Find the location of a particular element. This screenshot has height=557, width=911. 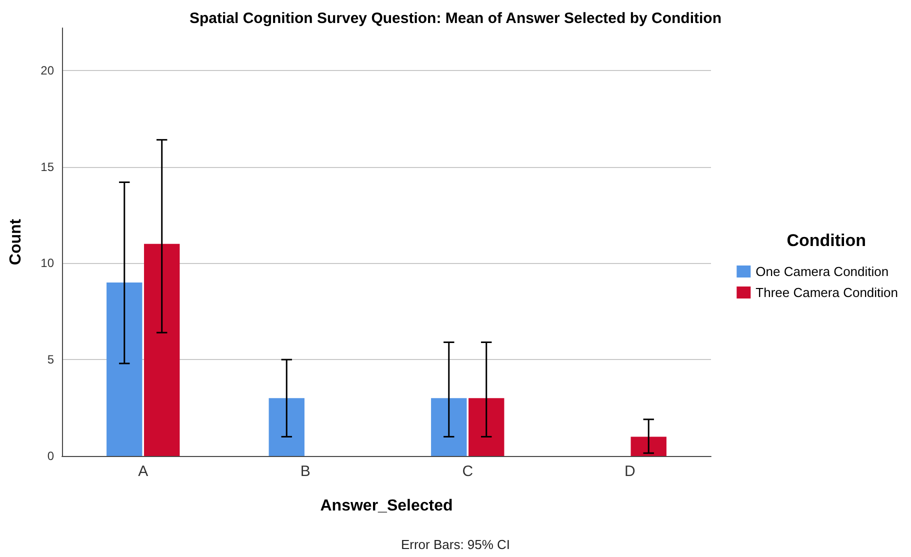

y-tick-label: 20 is located at coordinates (47, 70).